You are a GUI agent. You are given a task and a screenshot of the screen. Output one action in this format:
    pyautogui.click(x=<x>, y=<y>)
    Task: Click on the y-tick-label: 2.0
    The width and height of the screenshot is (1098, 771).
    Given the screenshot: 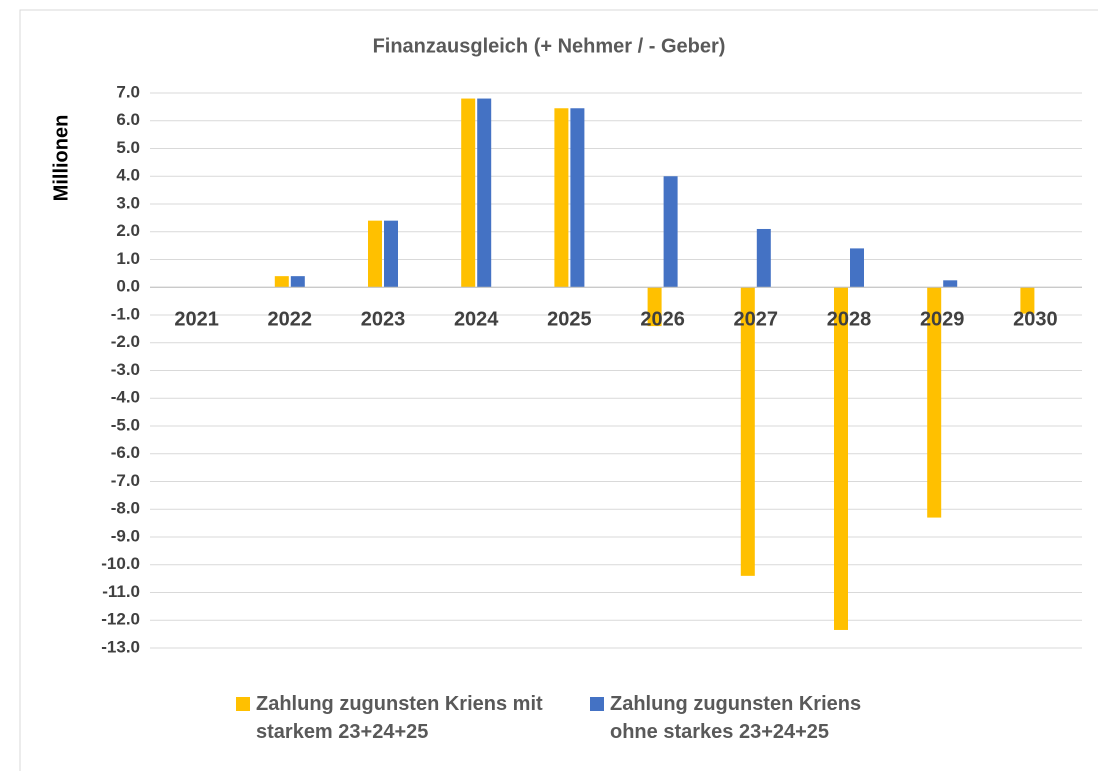 What is the action you would take?
    pyautogui.click(x=128, y=230)
    